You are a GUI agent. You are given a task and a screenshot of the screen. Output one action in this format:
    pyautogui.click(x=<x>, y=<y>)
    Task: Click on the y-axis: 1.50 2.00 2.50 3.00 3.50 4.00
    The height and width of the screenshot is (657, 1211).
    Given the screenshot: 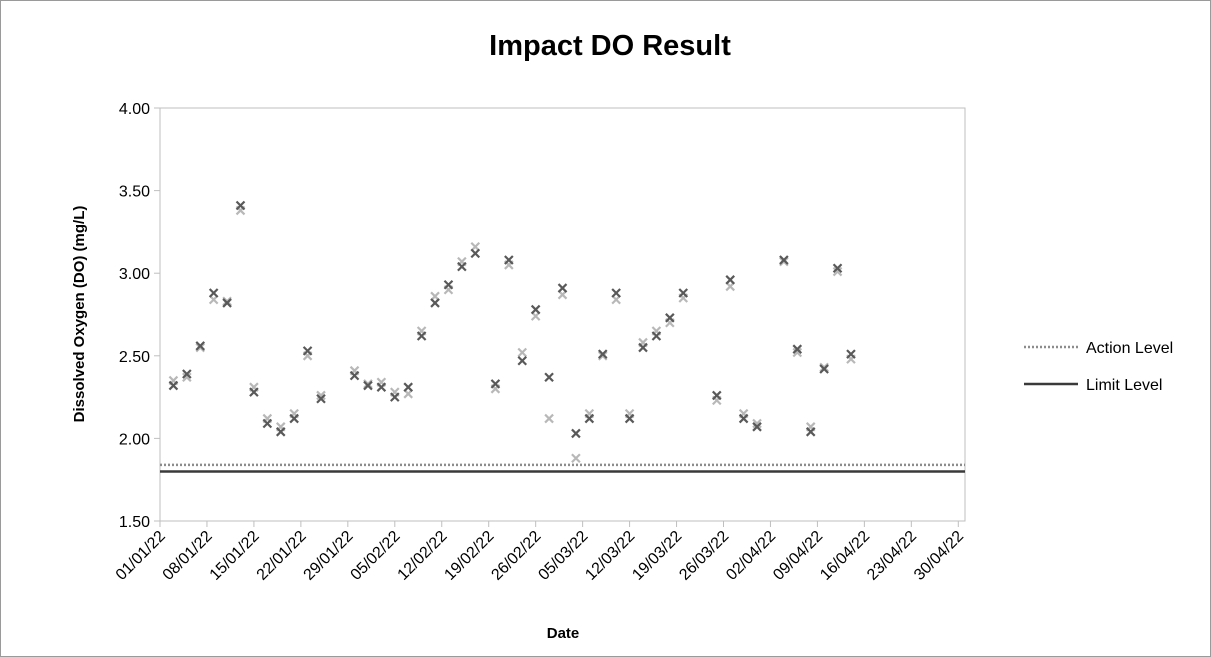 What is the action you would take?
    pyautogui.click(x=139, y=316)
    